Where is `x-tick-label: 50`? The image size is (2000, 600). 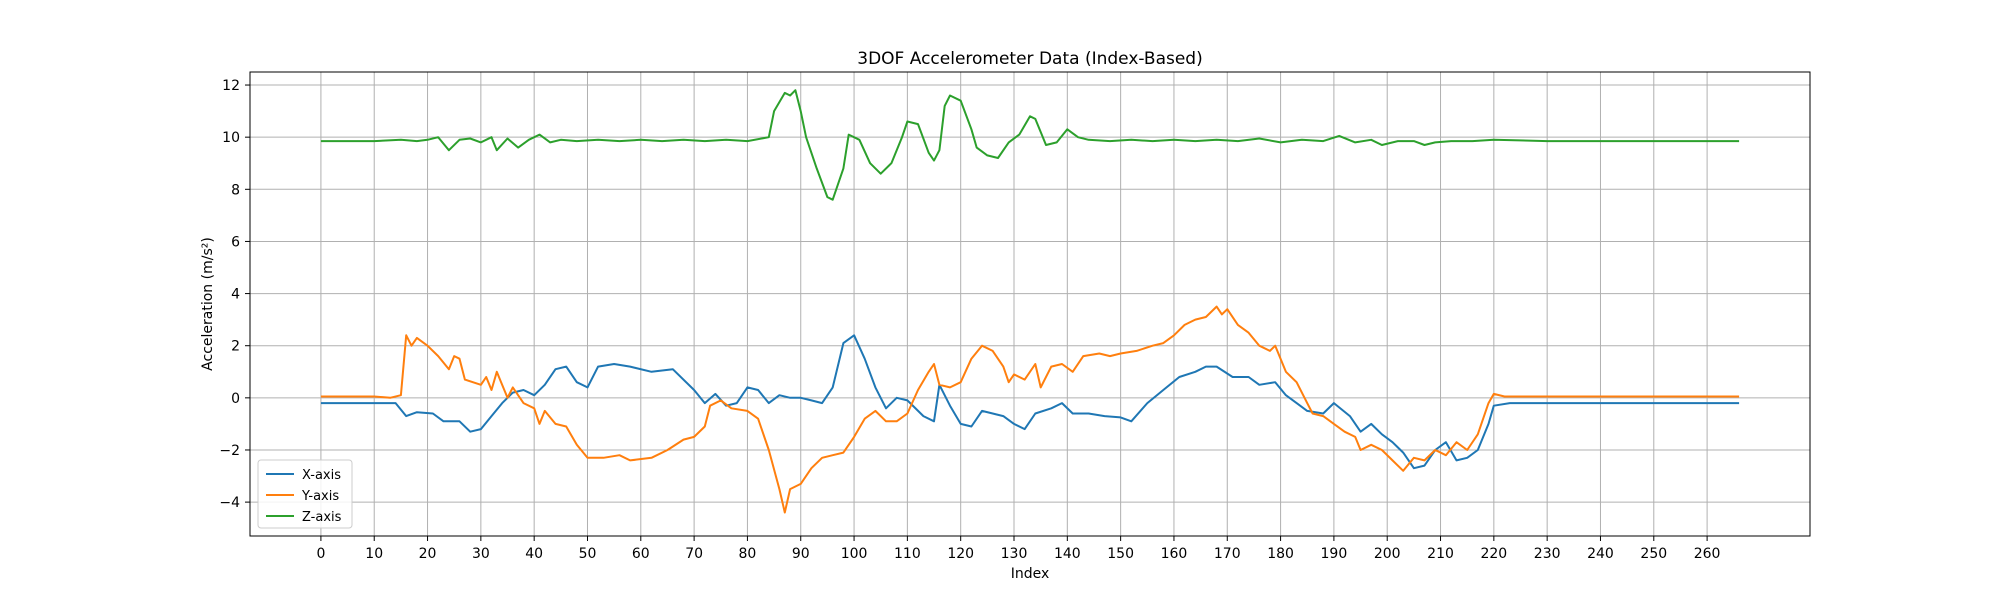 x-tick-label: 50 is located at coordinates (588, 554).